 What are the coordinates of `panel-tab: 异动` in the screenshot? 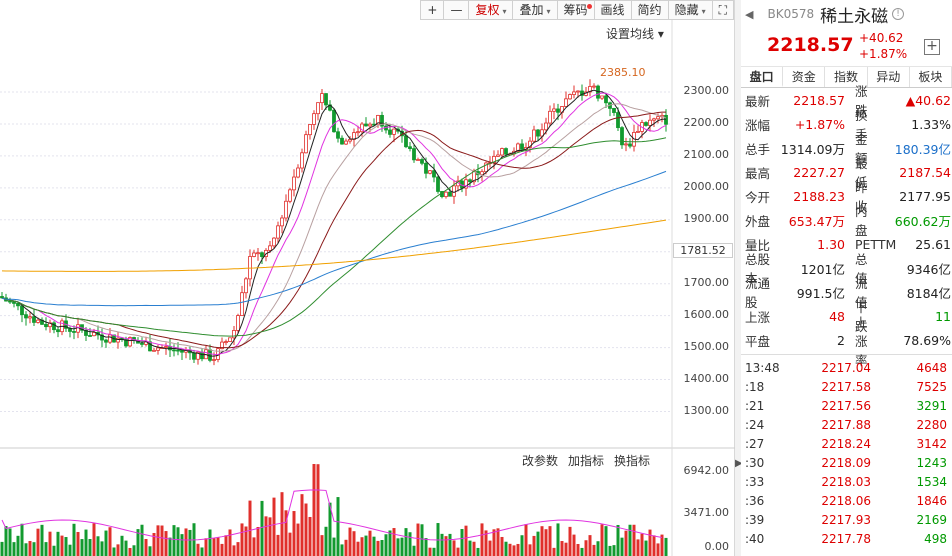 It's located at (889, 77).